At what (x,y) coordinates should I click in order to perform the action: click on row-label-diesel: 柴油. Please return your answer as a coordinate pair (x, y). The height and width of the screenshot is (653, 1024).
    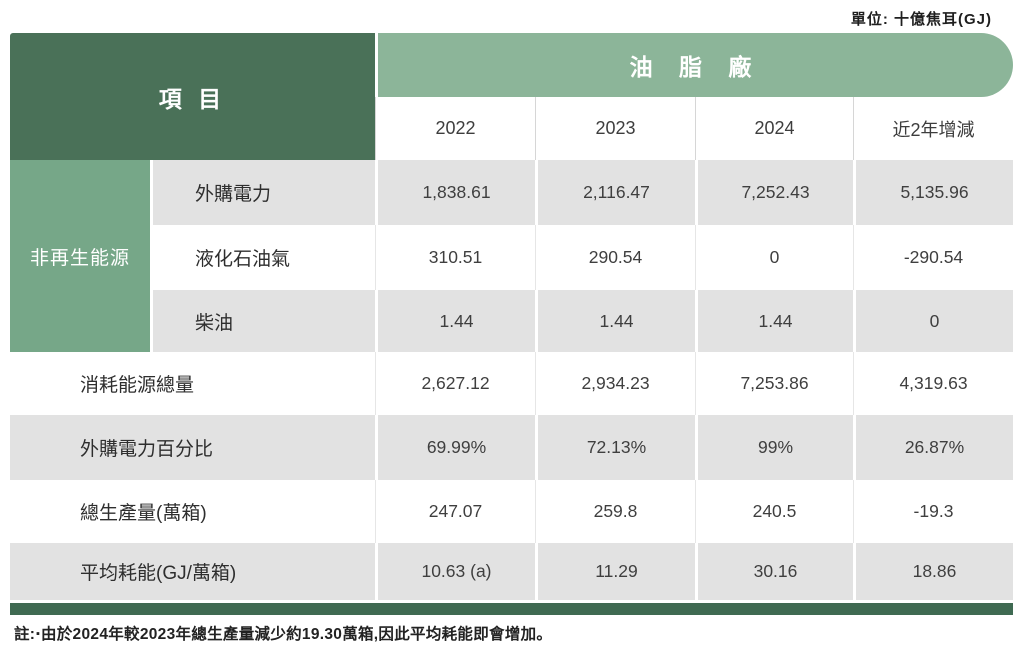
    Looking at the image, I should click on (262, 321).